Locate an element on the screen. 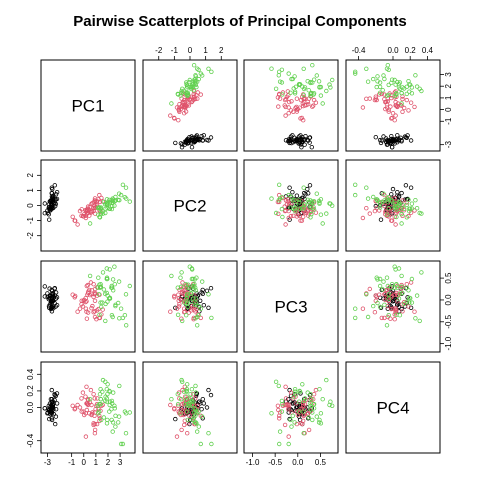 The width and height of the screenshot is (480, 480). panel-pc3-pc1-frame is located at coordinates (88, 306).